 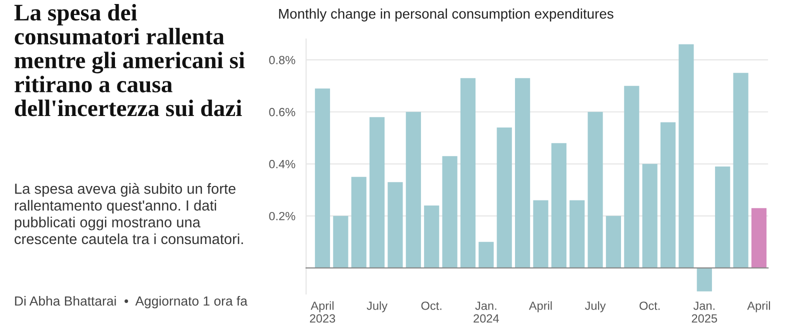 What do you see at coordinates (282, 60) in the screenshot?
I see `y-tick-label: 0.8%` at bounding box center [282, 60].